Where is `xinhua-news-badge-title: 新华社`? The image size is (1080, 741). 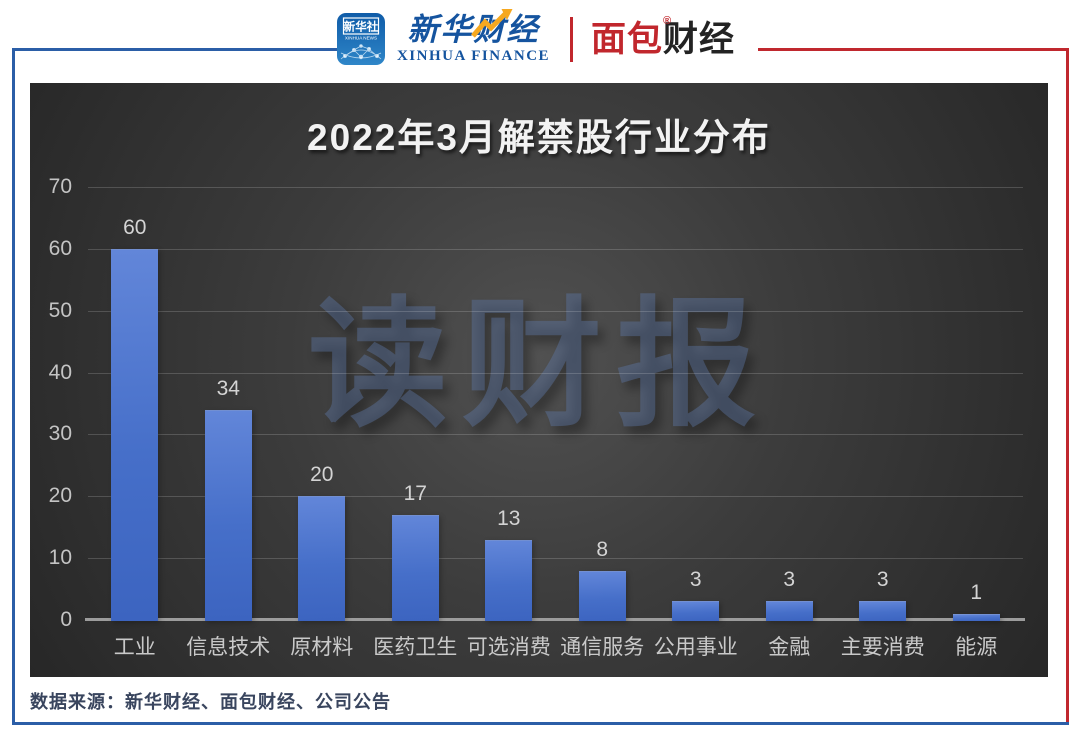 xinhua-news-badge-title: 新华社 is located at coordinates (361, 27).